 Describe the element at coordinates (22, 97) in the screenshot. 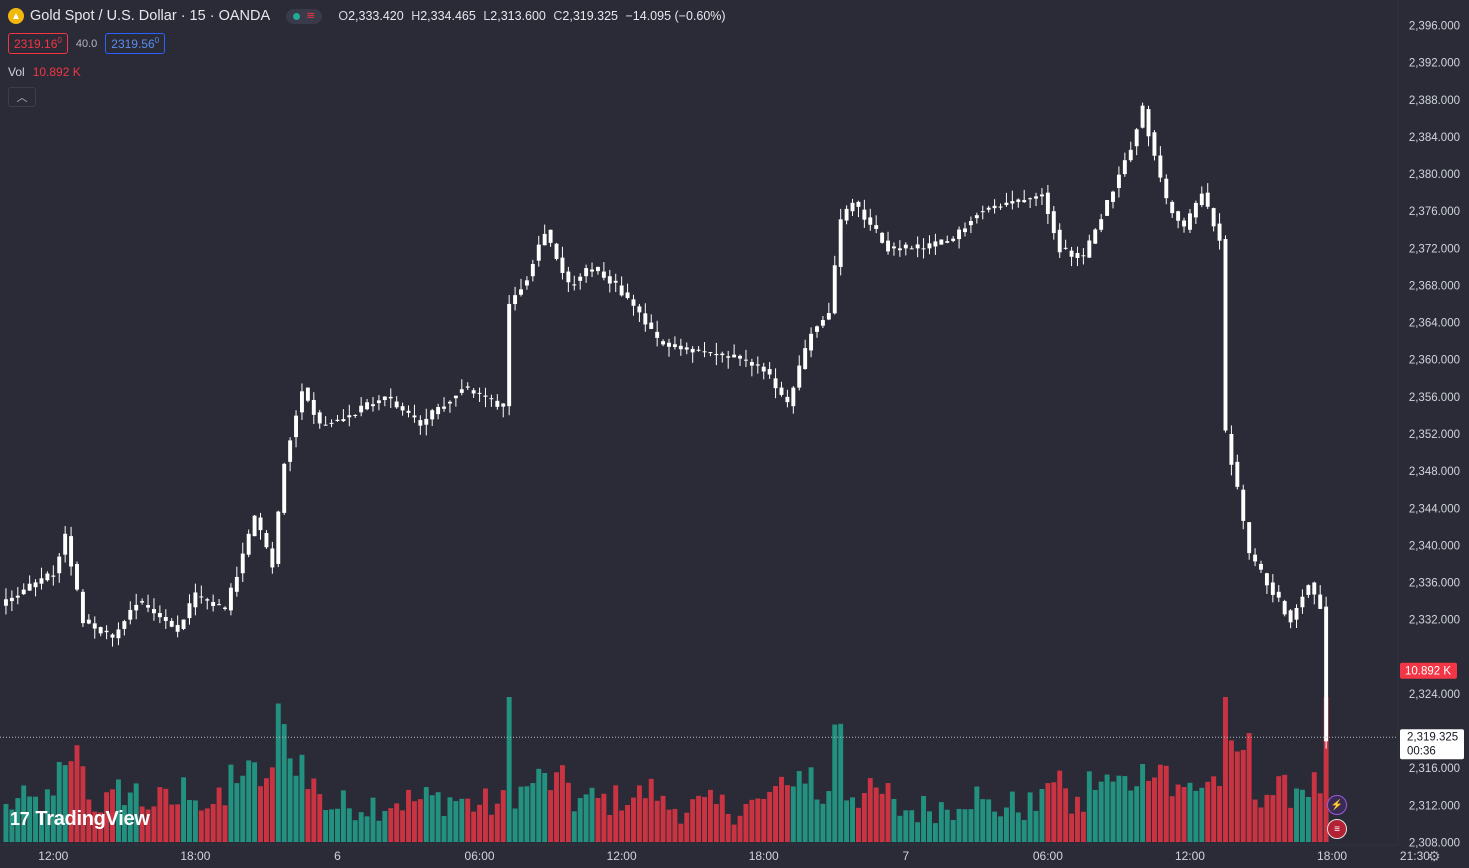

I see `collapse-legend-button: ︿` at that location.